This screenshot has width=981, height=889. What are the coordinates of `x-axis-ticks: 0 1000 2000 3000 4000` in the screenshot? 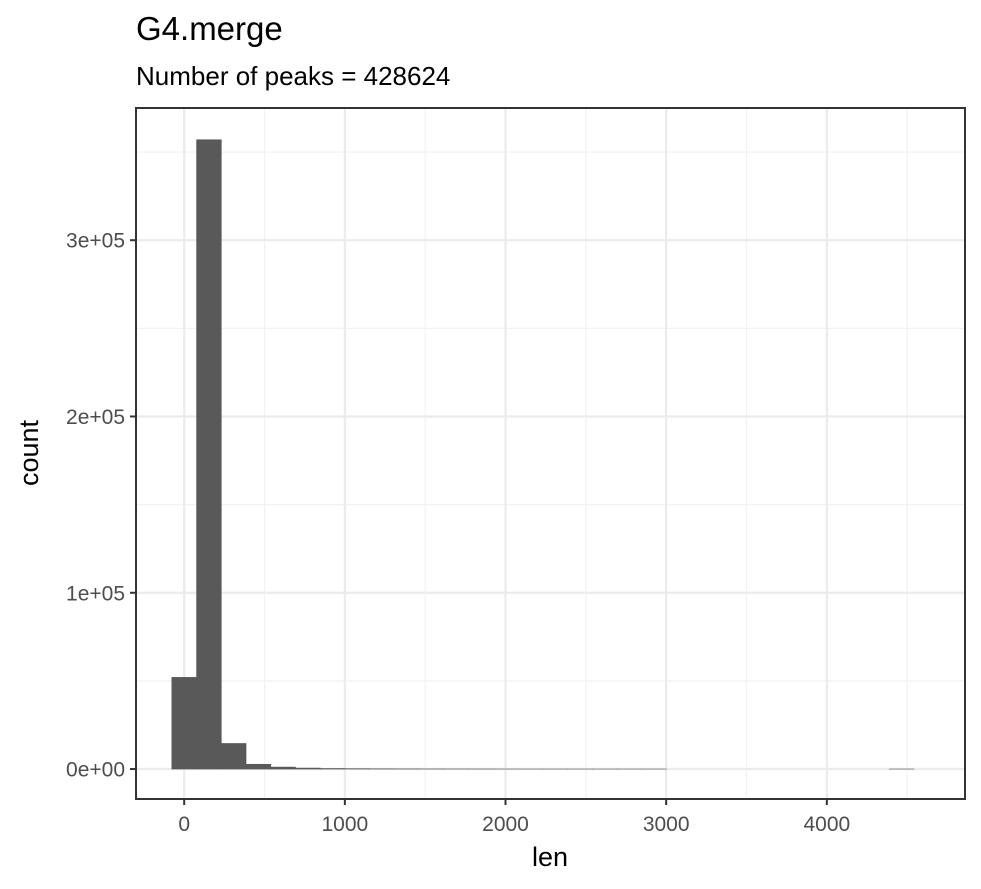 It's located at (514, 817).